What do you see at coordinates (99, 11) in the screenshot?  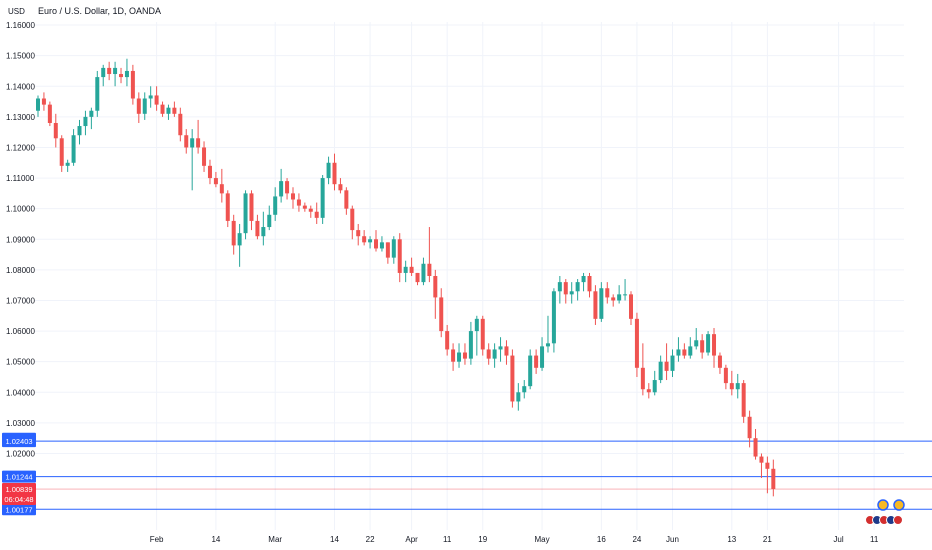 I see `chart-title: Euro / U.S. Dollar, 1D, OANDA` at bounding box center [99, 11].